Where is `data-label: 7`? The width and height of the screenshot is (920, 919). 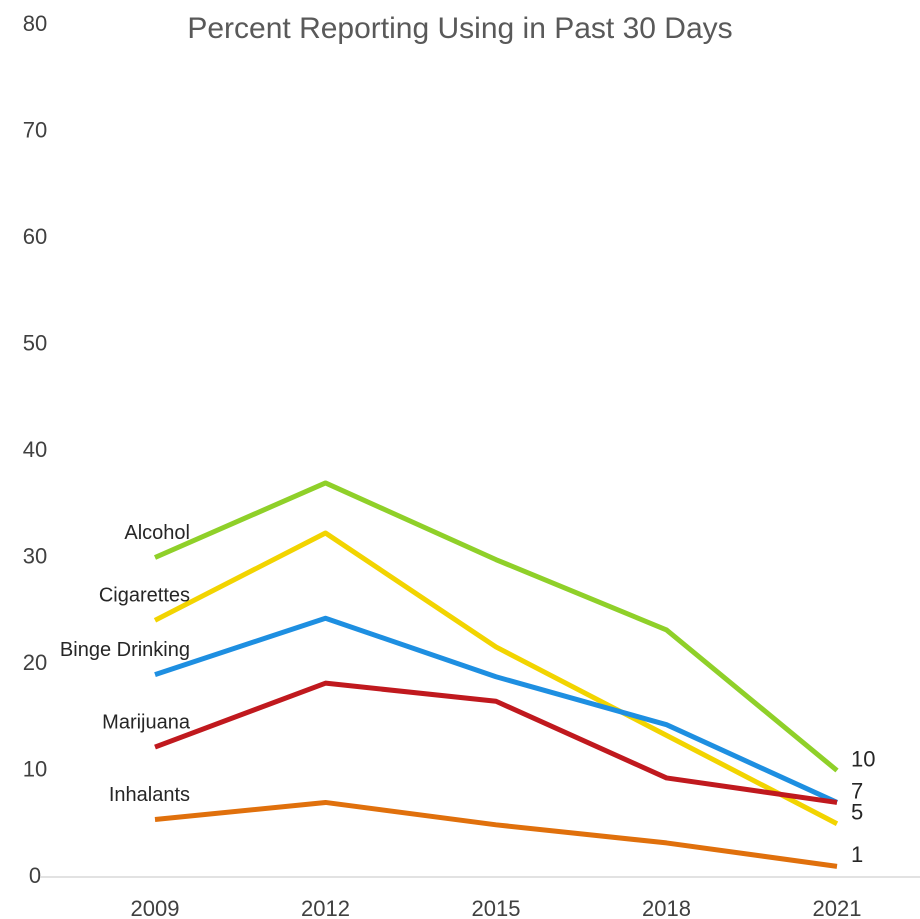
data-label: 7 is located at coordinates (857, 790).